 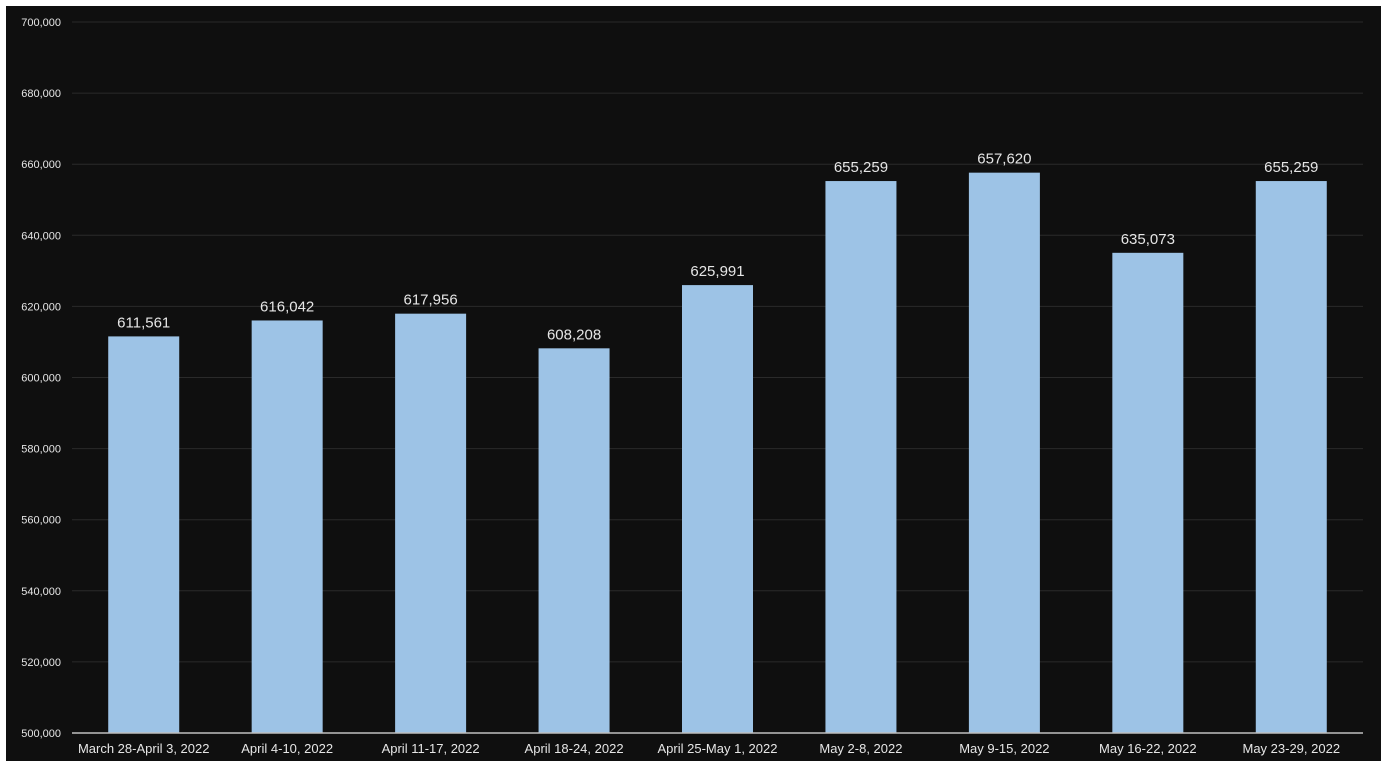 I want to click on y-tick-label: 700,000, so click(x=41, y=23).